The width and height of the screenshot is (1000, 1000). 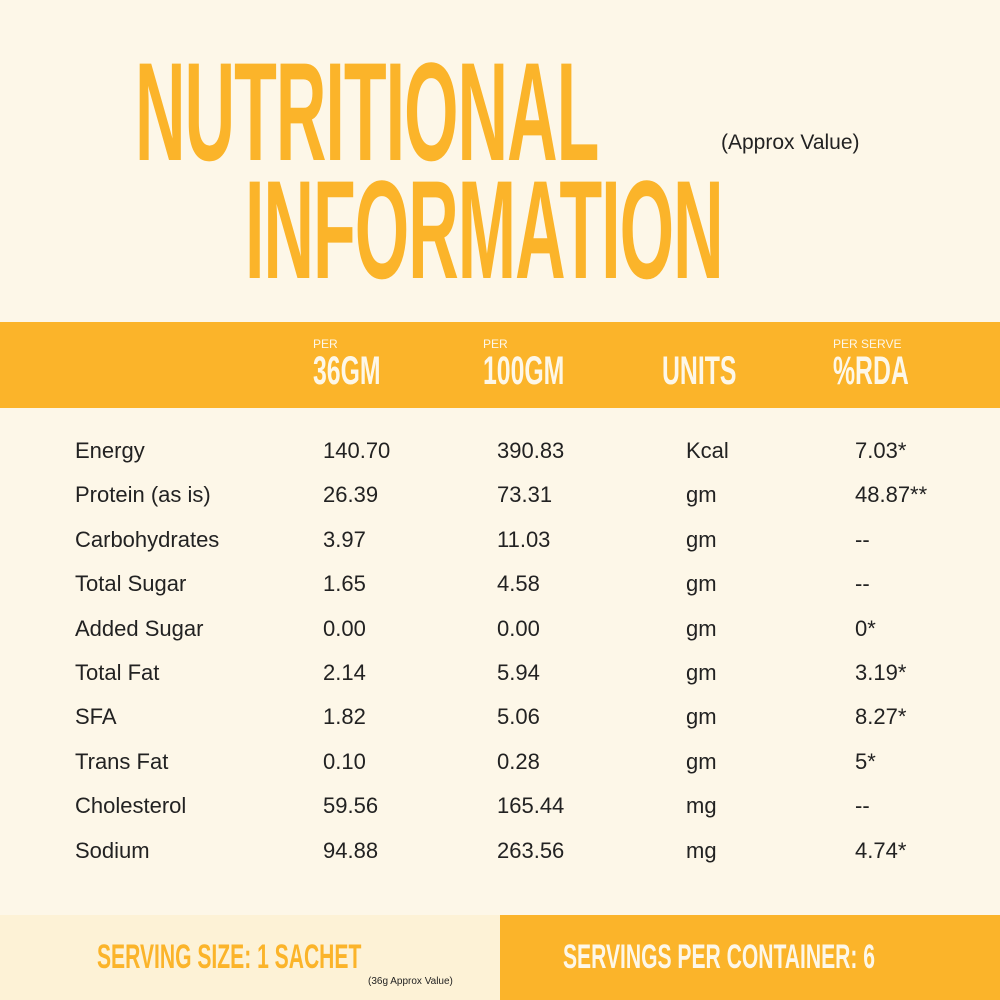 What do you see at coordinates (865, 628) in the screenshot?
I see `cell-value: 0*` at bounding box center [865, 628].